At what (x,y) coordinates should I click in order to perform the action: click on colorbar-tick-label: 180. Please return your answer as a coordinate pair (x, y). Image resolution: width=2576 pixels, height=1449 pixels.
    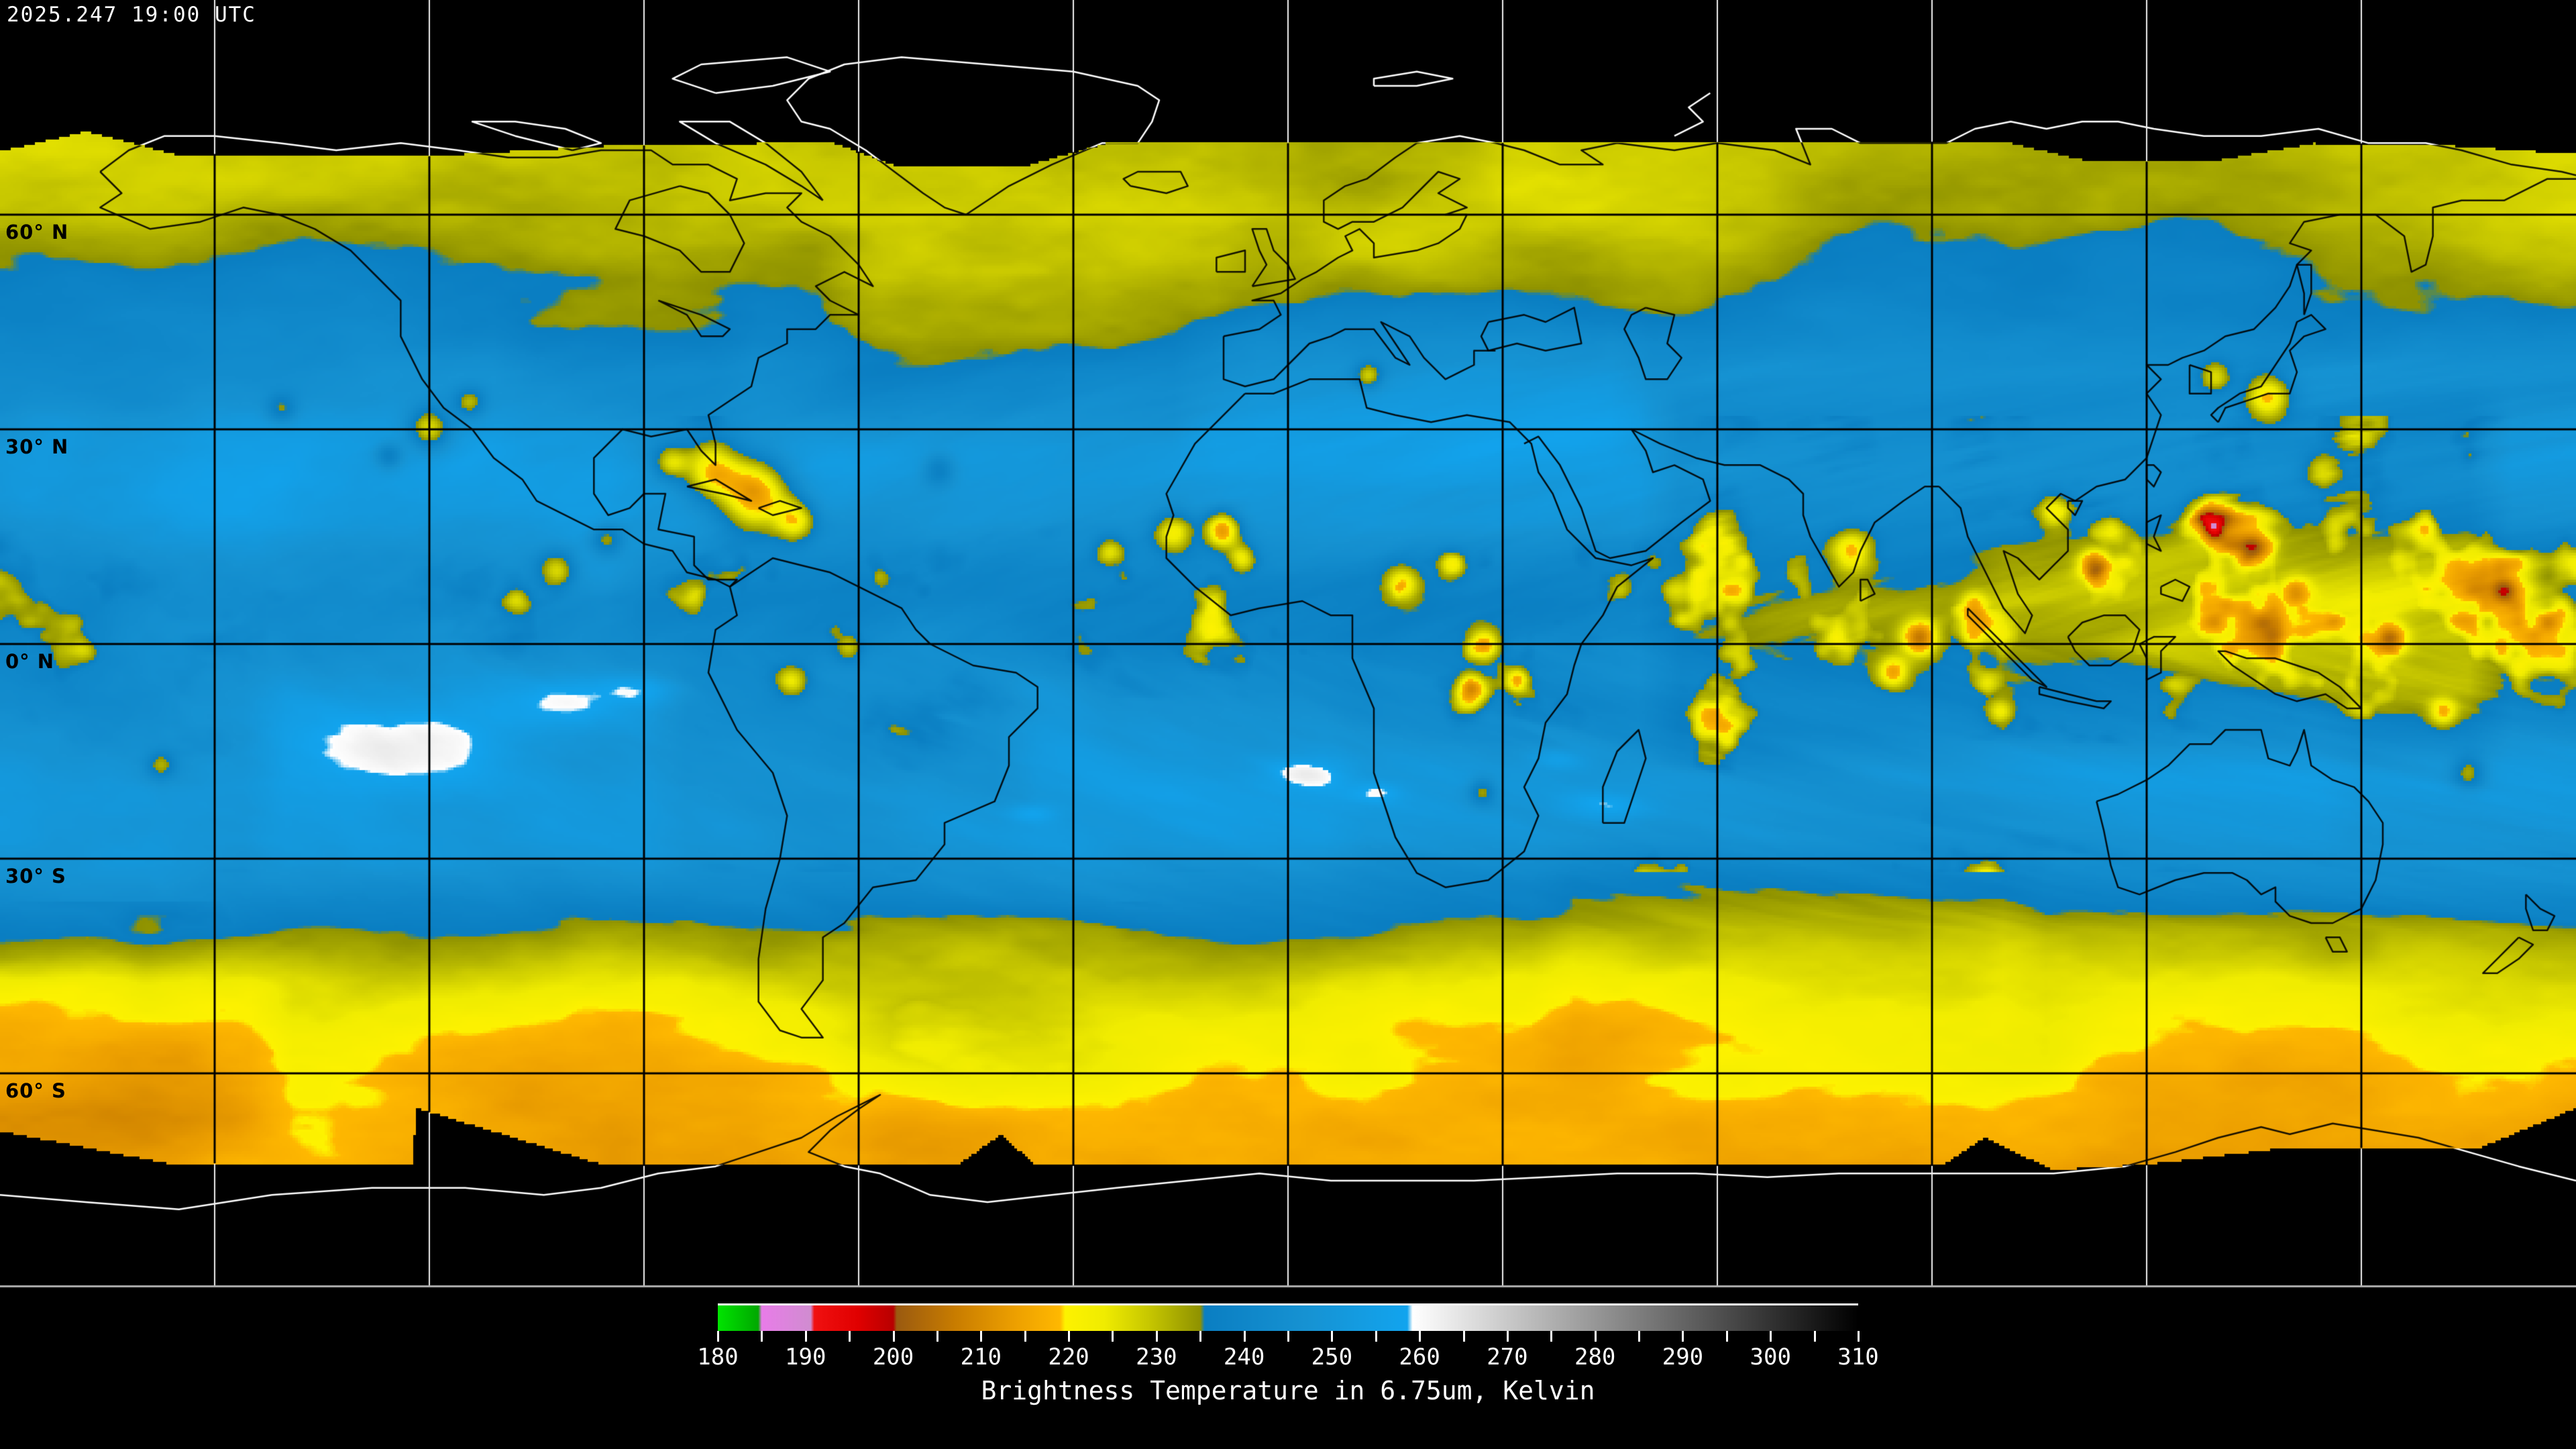
    Looking at the image, I should click on (718, 1357).